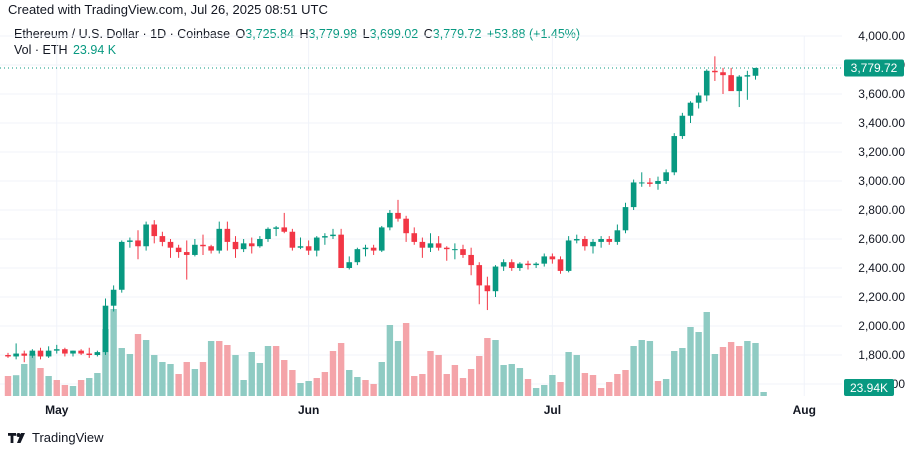 The height and width of the screenshot is (476, 912). What do you see at coordinates (56, 437) in the screenshot?
I see `footer-brand: TradingView` at bounding box center [56, 437].